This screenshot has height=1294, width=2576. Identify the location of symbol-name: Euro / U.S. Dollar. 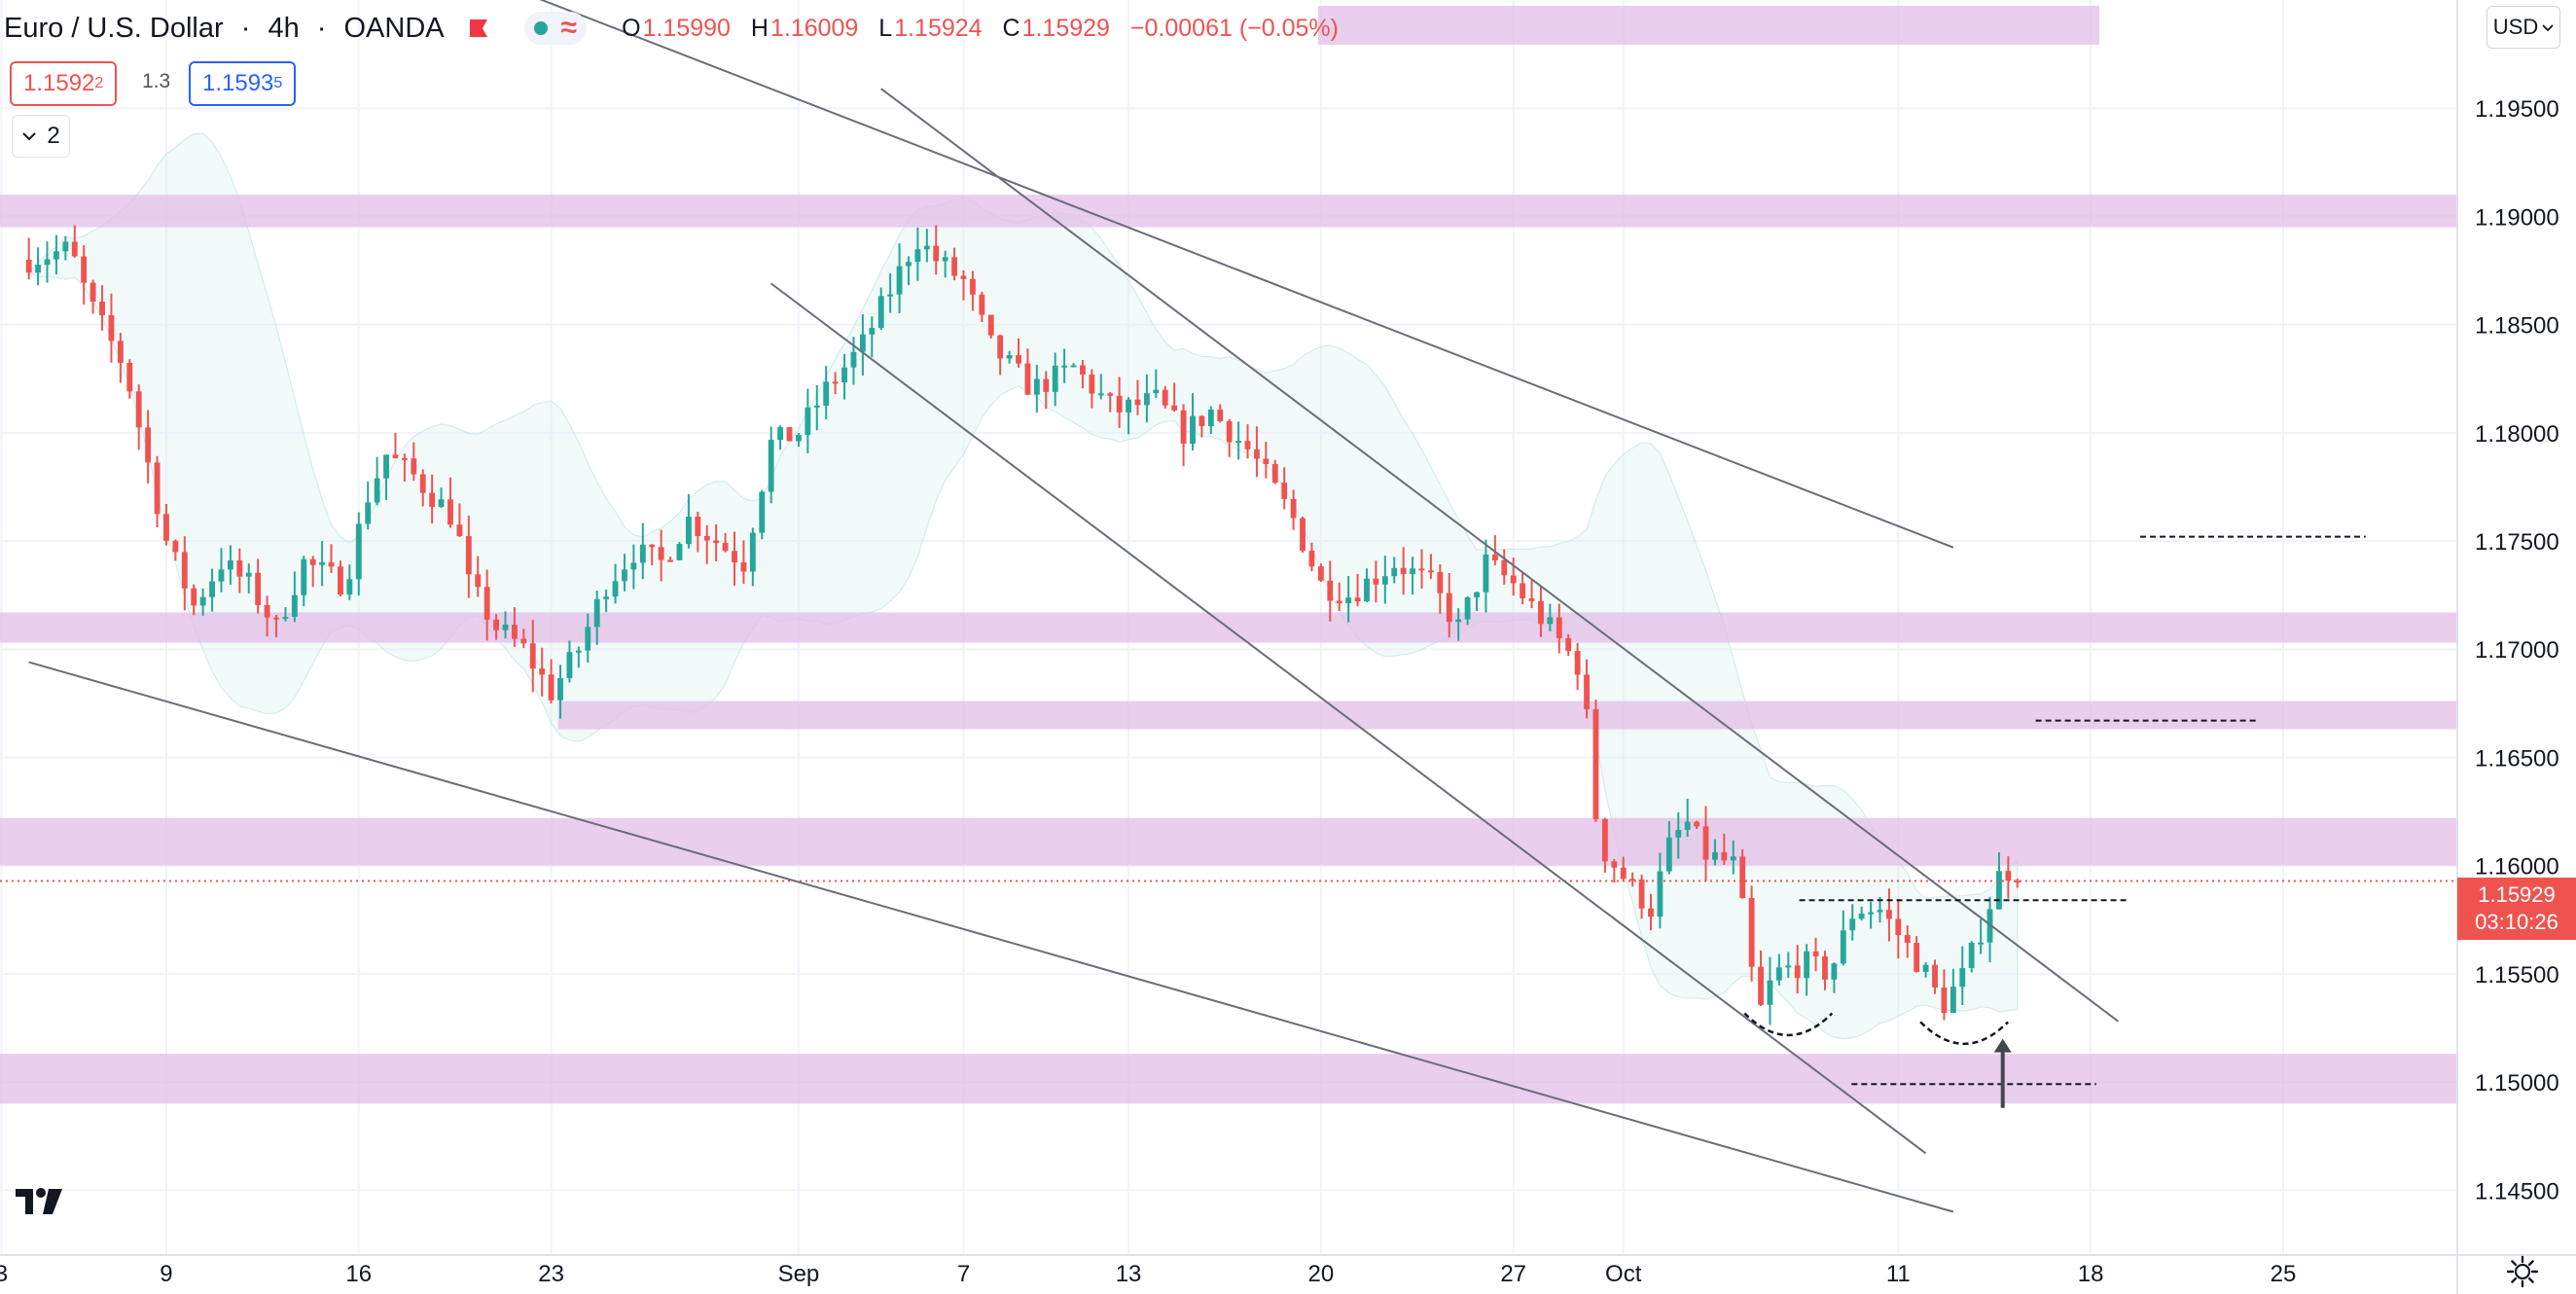
(114, 28).